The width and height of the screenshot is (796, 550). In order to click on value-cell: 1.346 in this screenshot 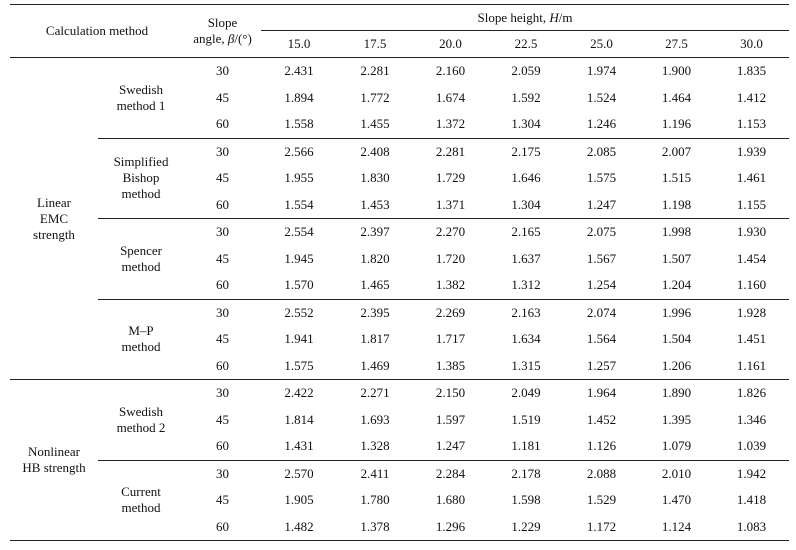, I will do `click(751, 419)`.